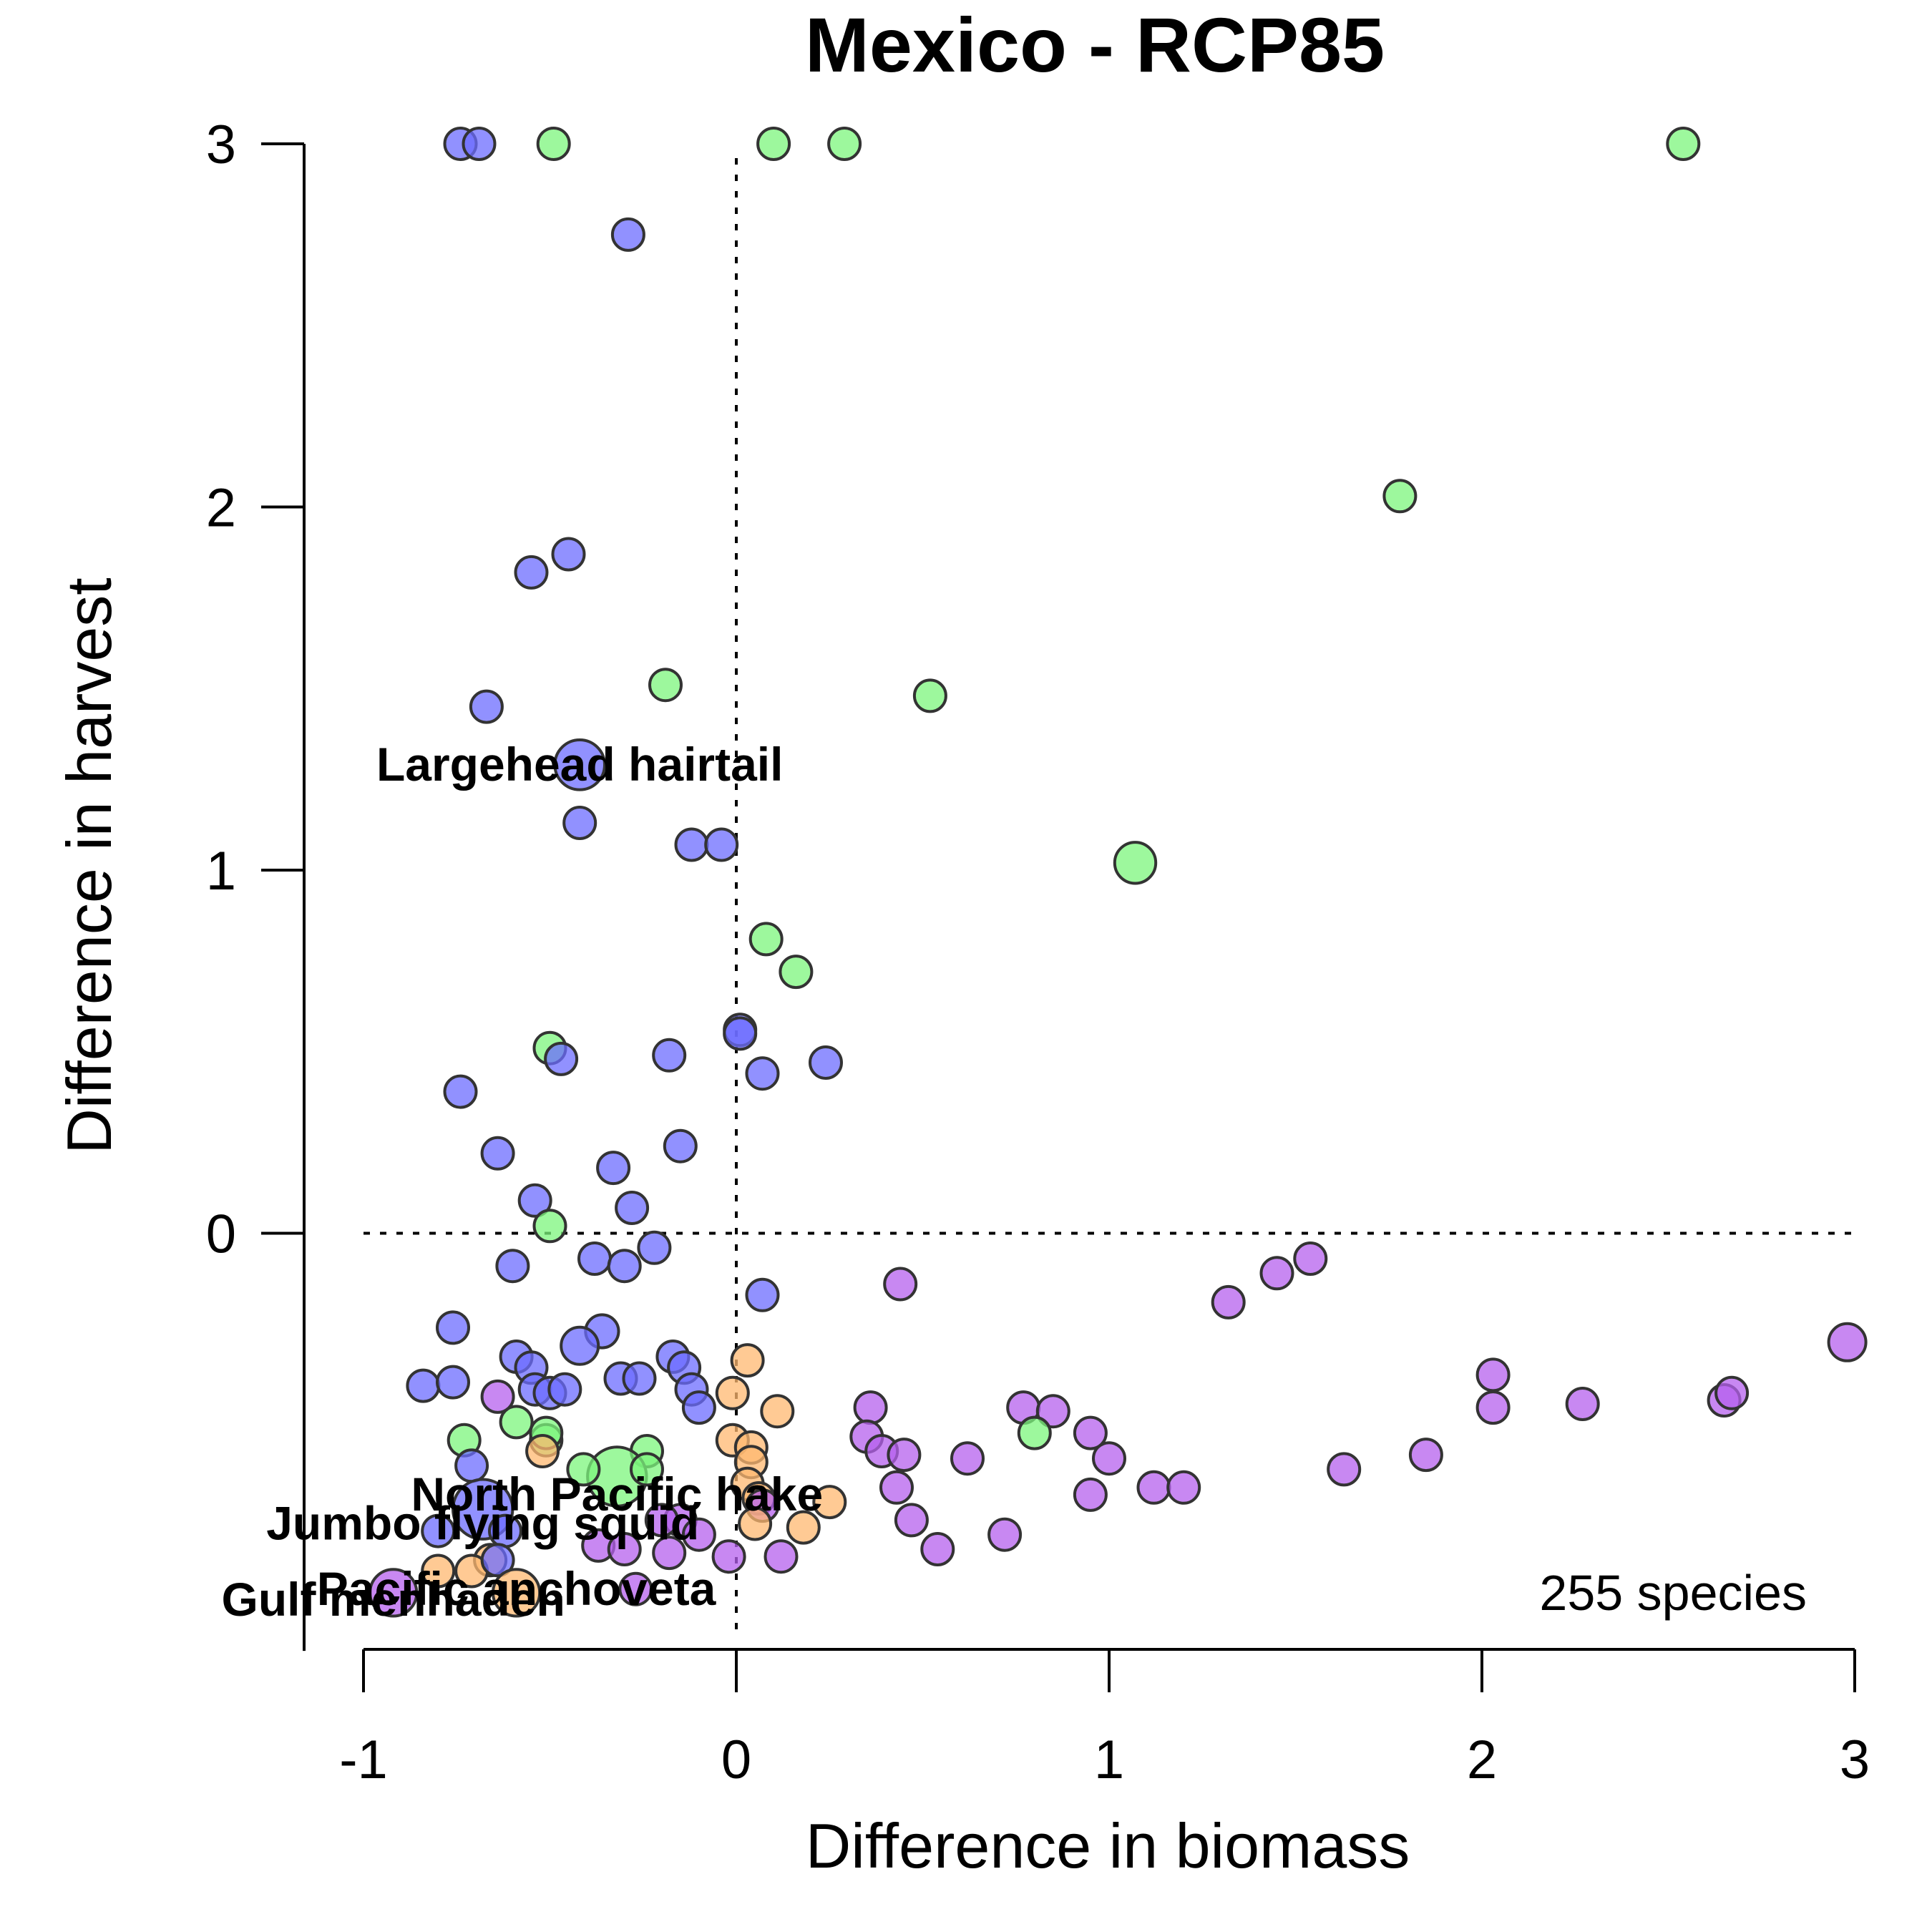 The width and height of the screenshot is (1932, 1932). What do you see at coordinates (1855, 1759) in the screenshot?
I see `x-tick-label: 3` at bounding box center [1855, 1759].